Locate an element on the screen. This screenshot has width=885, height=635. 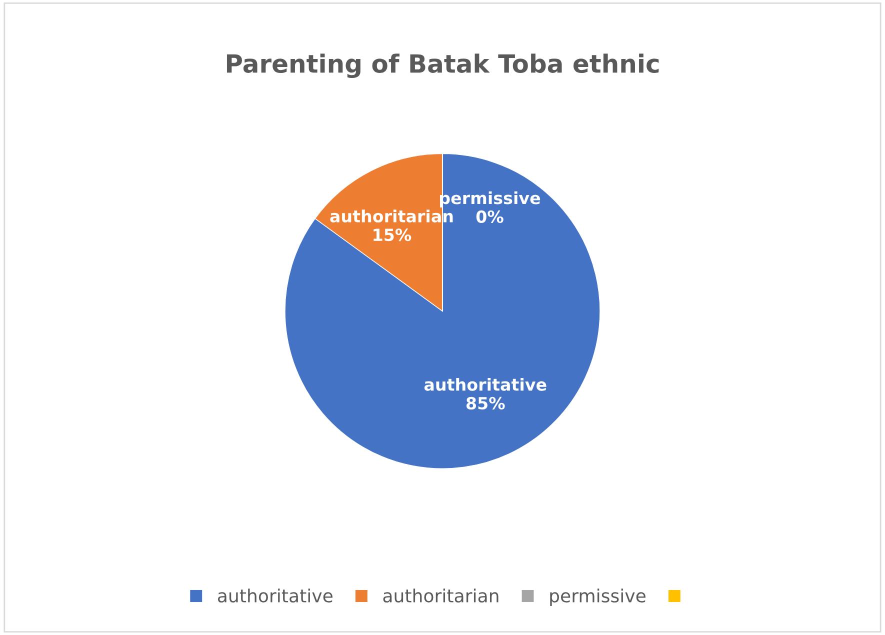
data-label: 15% is located at coordinates (393, 235).